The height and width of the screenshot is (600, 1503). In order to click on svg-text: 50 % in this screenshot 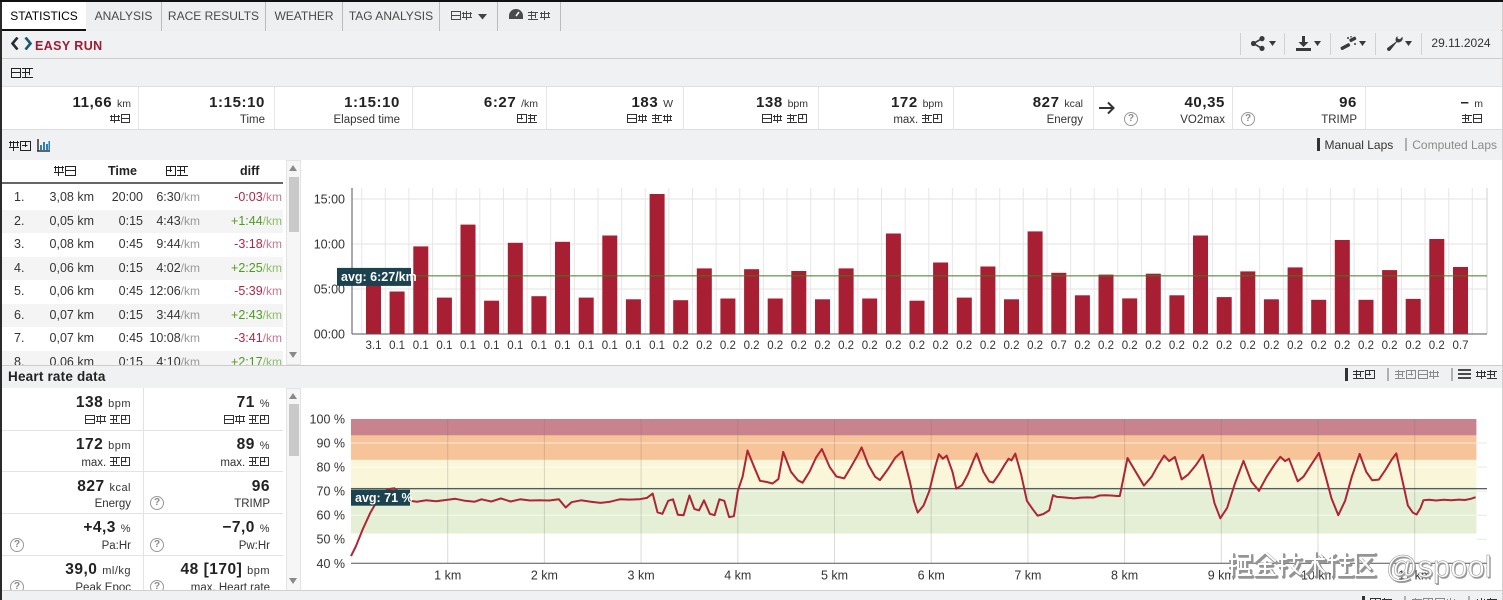, I will do `click(331, 540)`.